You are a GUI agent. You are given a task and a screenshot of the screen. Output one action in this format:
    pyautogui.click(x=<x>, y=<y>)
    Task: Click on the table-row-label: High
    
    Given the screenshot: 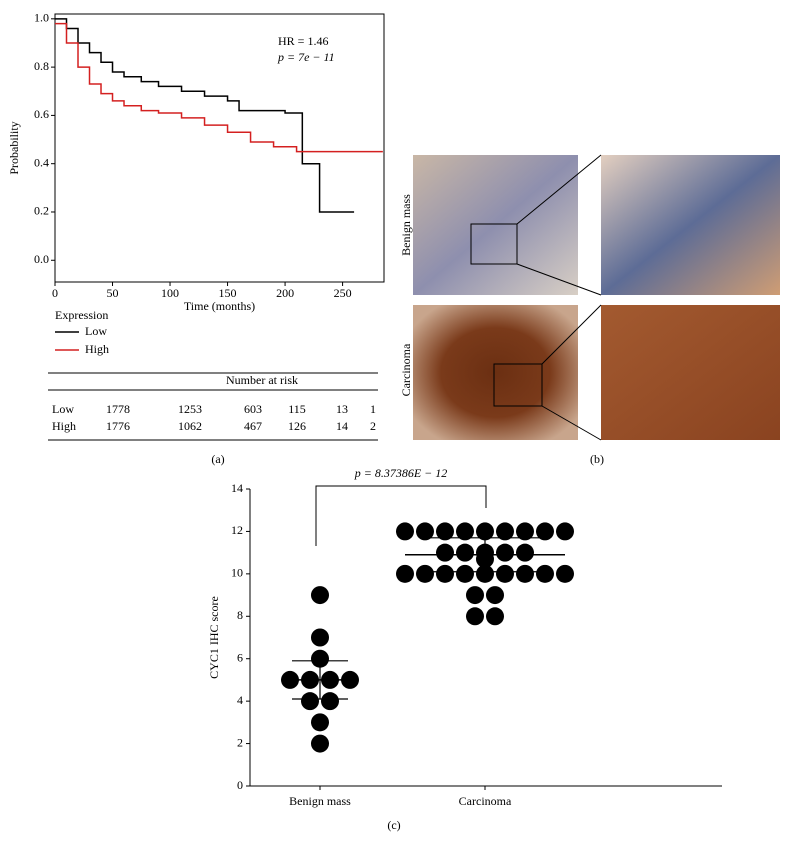 What is the action you would take?
    pyautogui.click(x=64, y=426)
    